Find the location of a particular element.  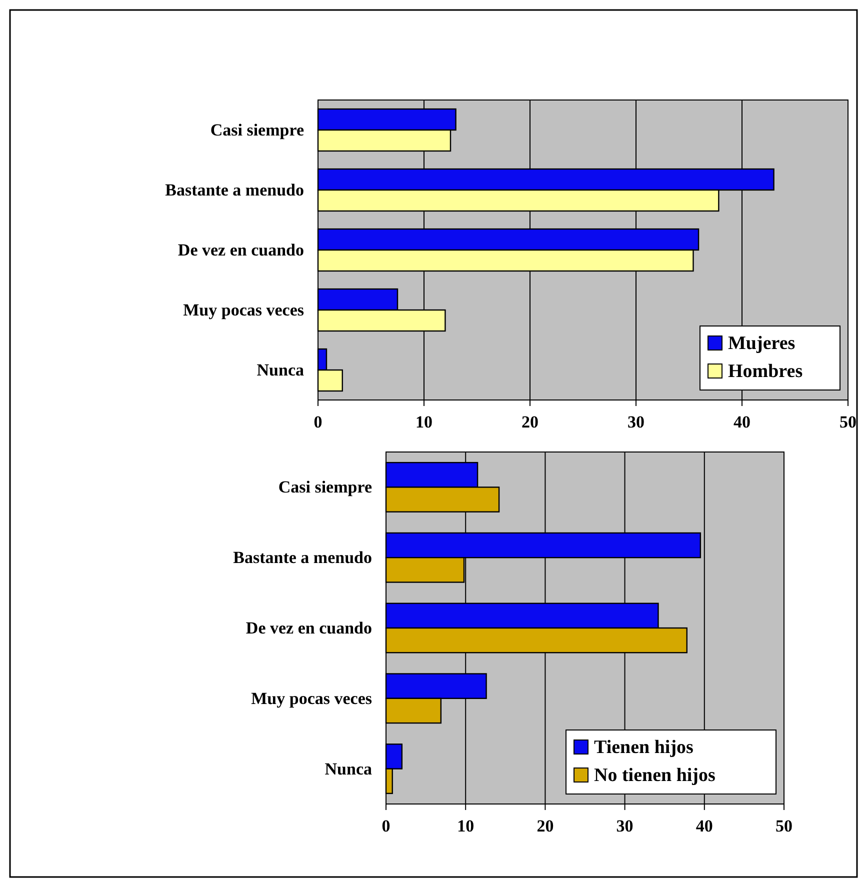

legend-label: No tienen hijos is located at coordinates (655, 775).